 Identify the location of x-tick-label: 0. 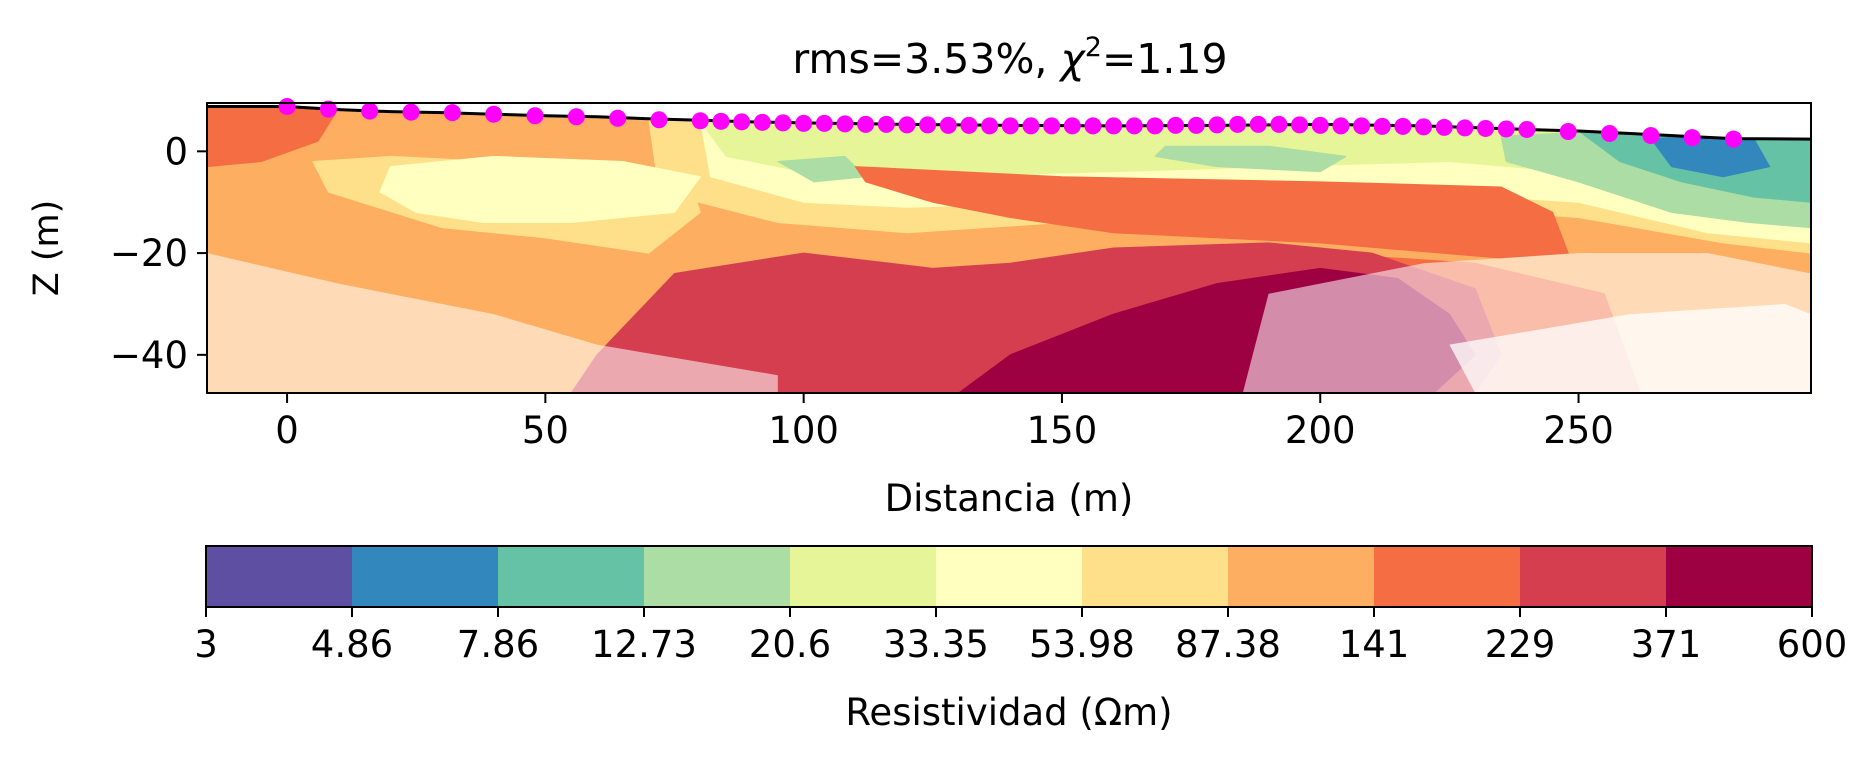
(287, 430).